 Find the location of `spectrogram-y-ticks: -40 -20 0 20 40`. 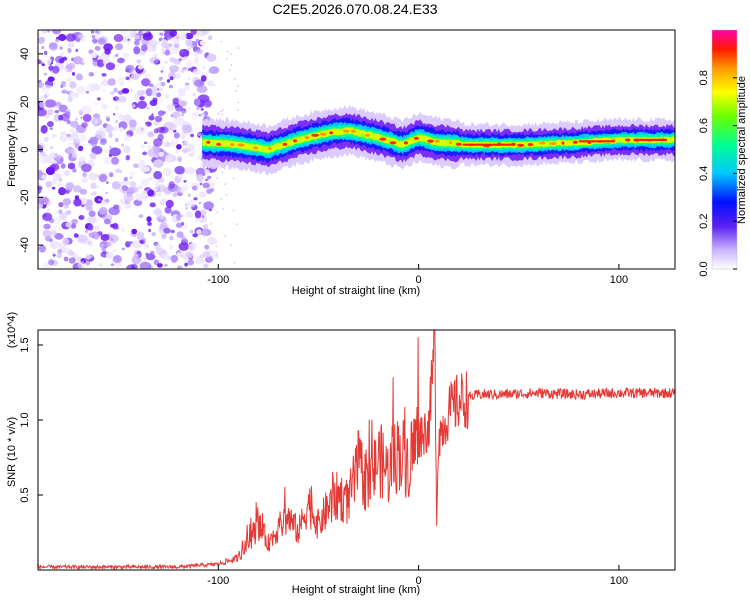

spectrogram-y-ticks: -40 -20 0 20 40 is located at coordinates (31, 150).